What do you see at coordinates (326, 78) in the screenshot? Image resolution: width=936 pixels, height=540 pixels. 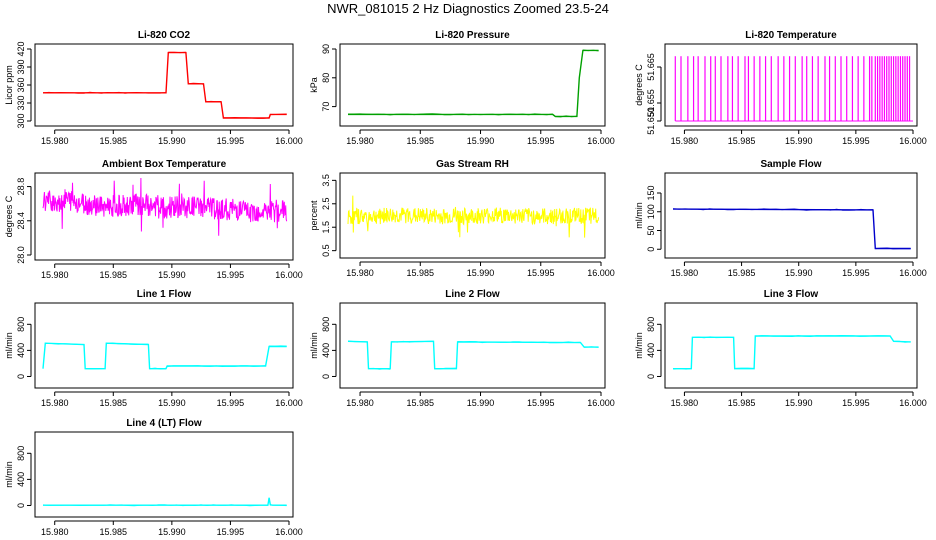 I see `y-tick-label: 80` at bounding box center [326, 78].